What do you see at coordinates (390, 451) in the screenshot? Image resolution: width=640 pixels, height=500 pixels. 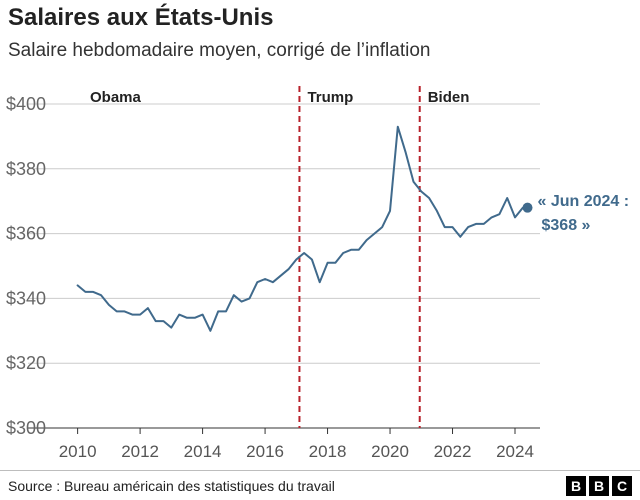 I see `x-tick-label: 2020` at bounding box center [390, 451].